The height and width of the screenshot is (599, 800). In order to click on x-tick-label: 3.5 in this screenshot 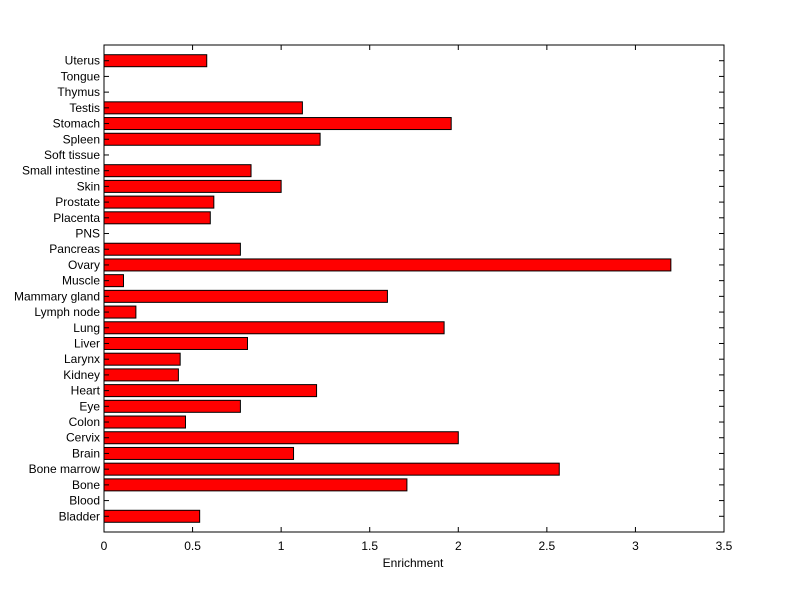, I will do `click(724, 546)`.